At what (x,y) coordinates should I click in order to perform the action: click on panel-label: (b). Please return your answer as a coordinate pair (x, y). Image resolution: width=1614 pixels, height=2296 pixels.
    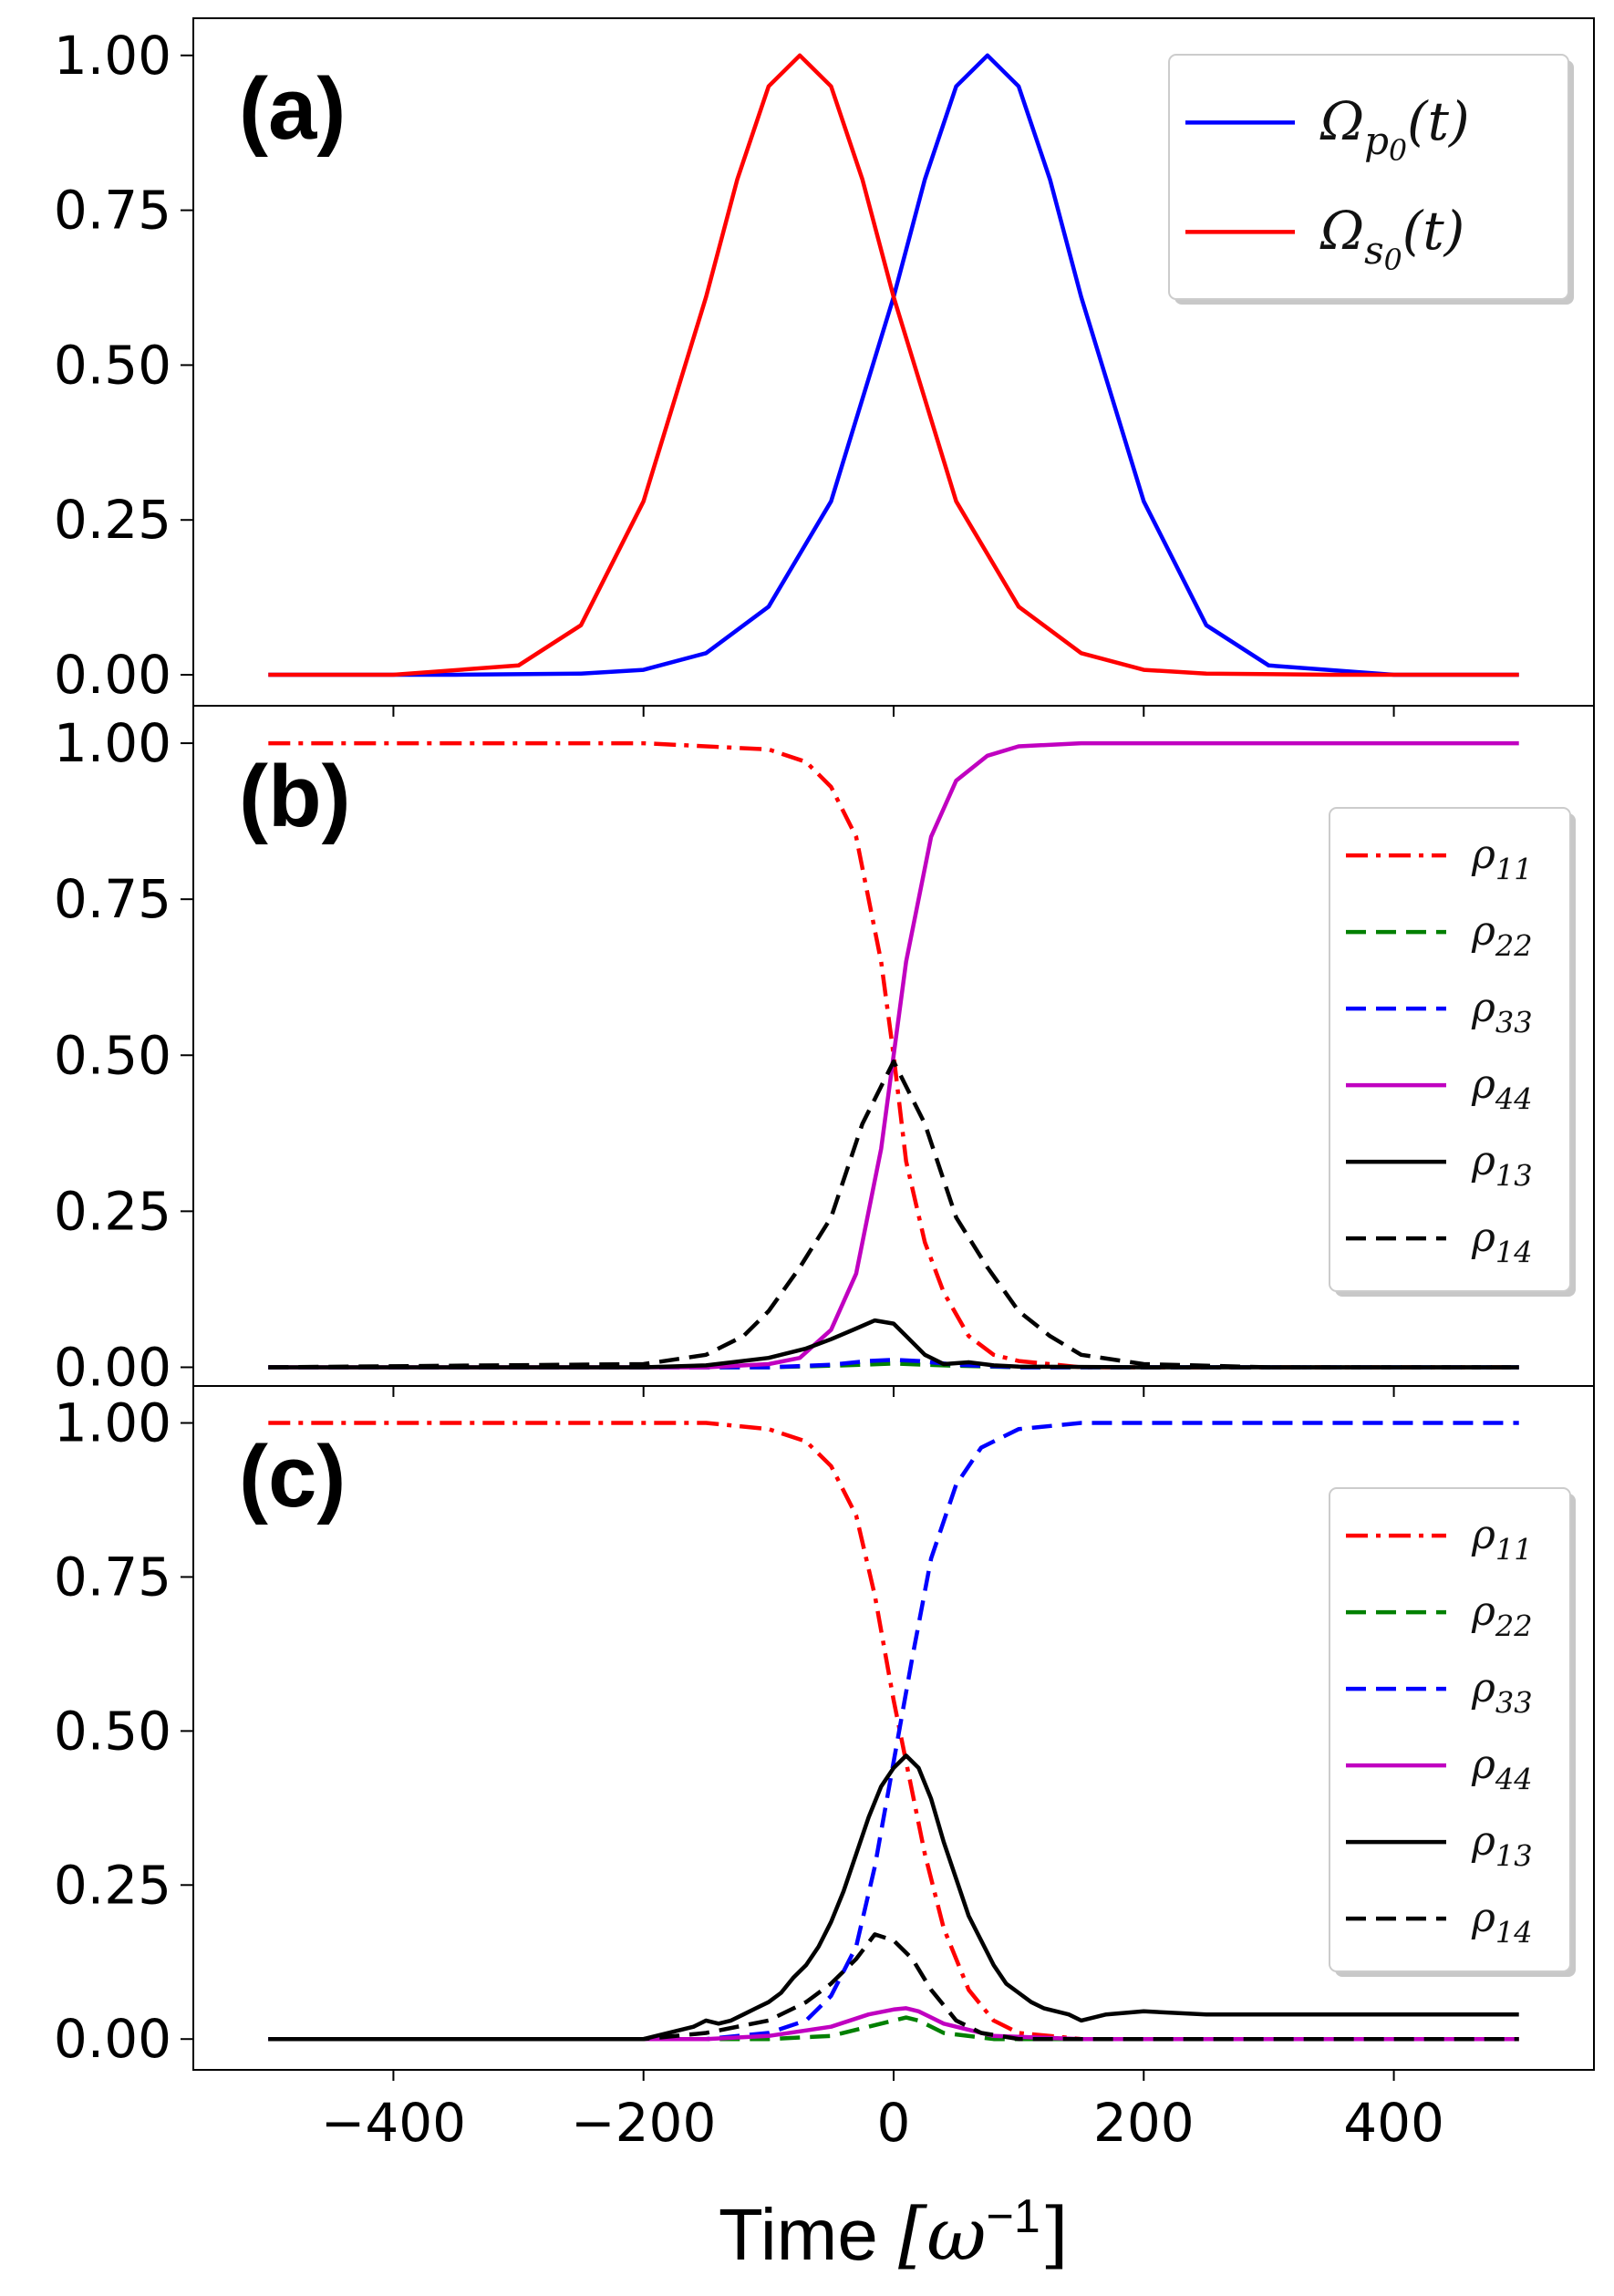
    Looking at the image, I should click on (295, 796).